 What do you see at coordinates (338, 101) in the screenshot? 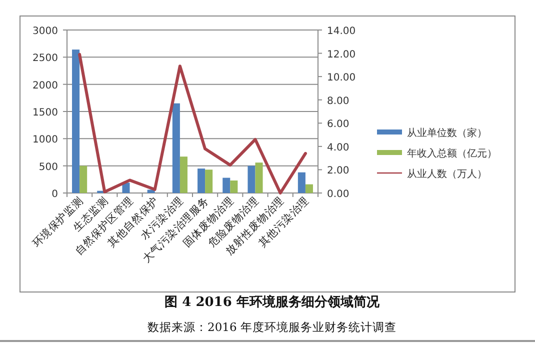
I see `y2-tick-label: 8.00` at bounding box center [338, 101].